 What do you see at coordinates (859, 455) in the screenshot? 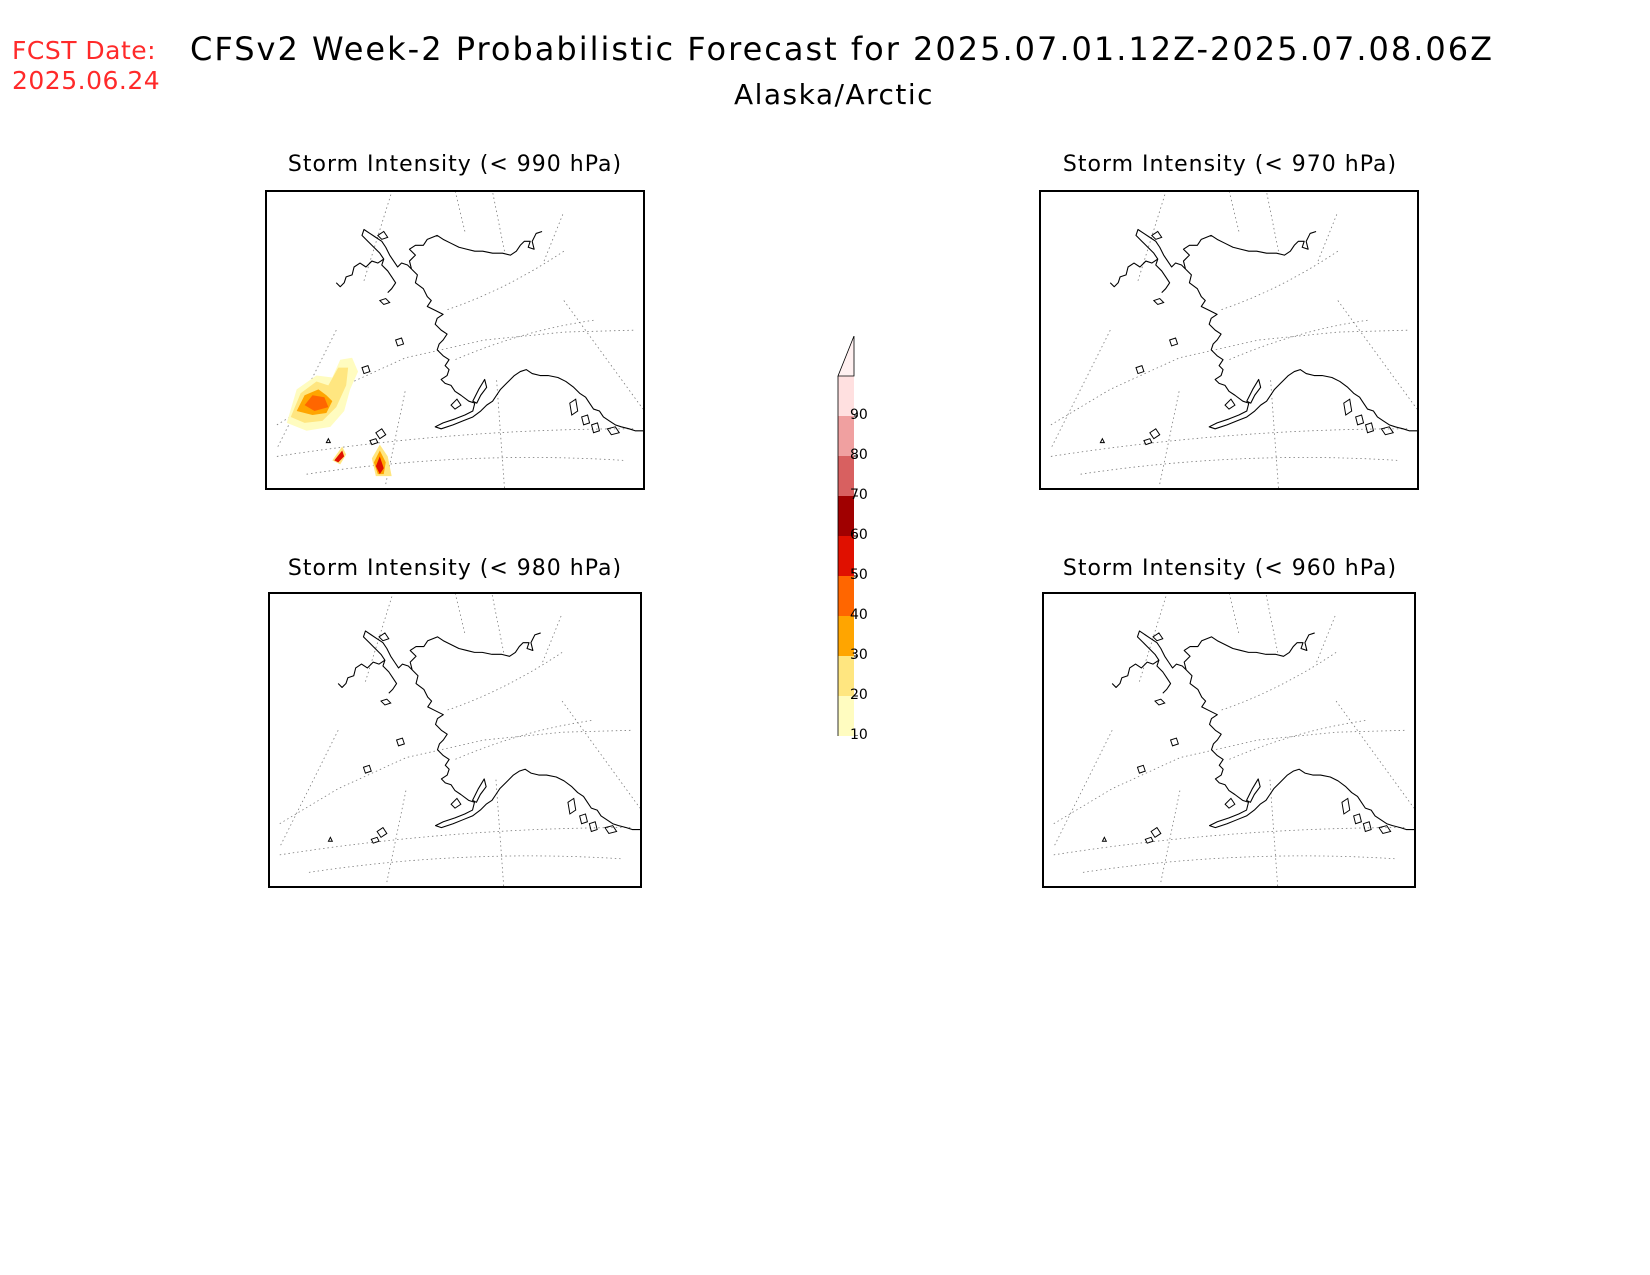
I see `colorbar-label-80: 80` at bounding box center [859, 455].